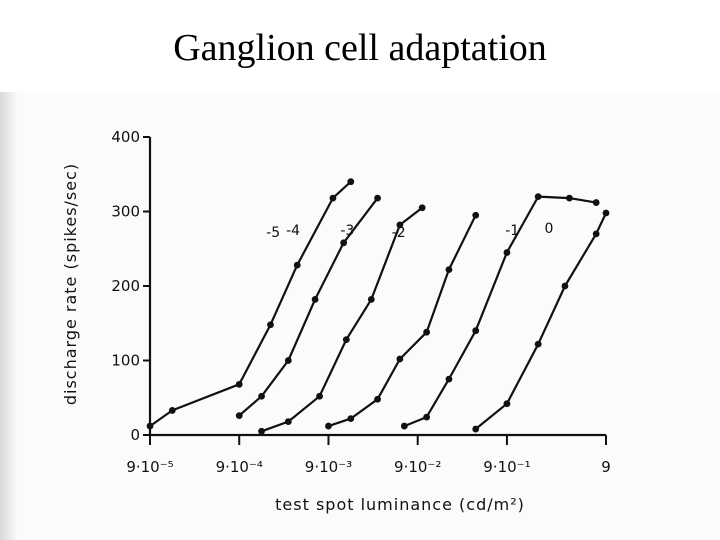 The width and height of the screenshot is (720, 540). I want to click on y-tick-label: 300, so click(125, 212).